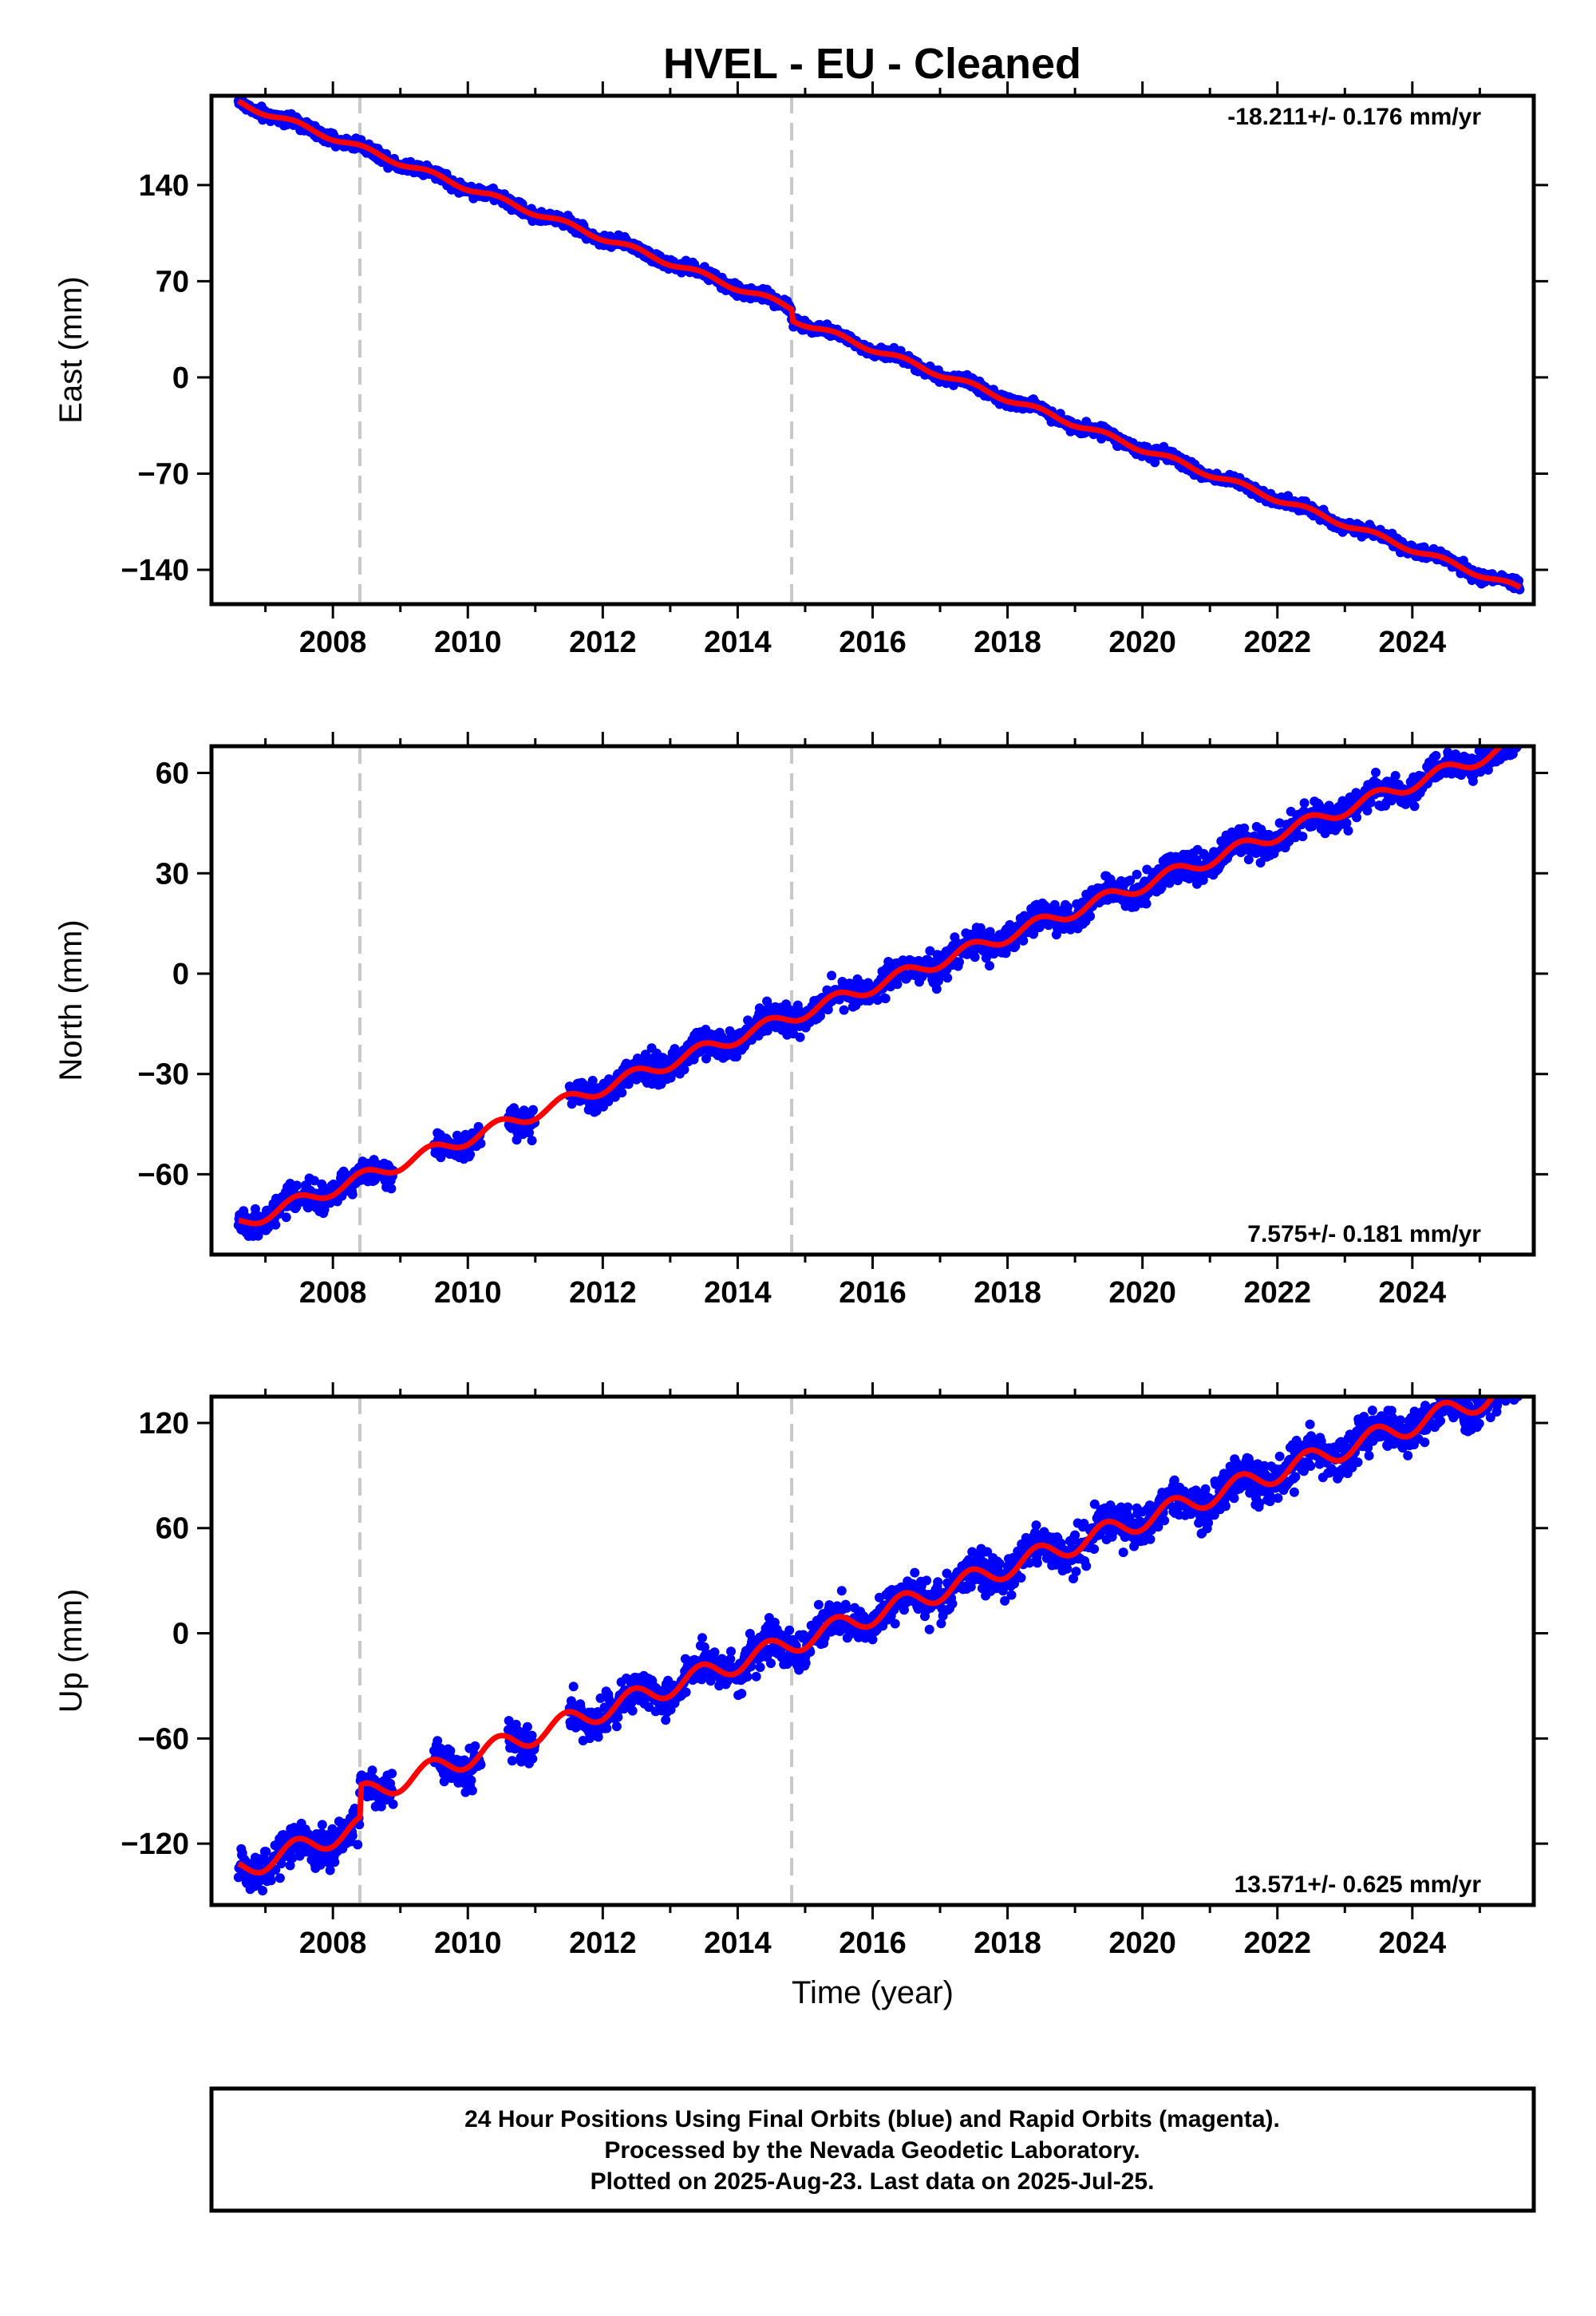 Image resolution: width=1596 pixels, height=2316 pixels. What do you see at coordinates (1354, 117) in the screenshot?
I see `rate-label: -18.211+/- 0.176 mm/yr` at bounding box center [1354, 117].